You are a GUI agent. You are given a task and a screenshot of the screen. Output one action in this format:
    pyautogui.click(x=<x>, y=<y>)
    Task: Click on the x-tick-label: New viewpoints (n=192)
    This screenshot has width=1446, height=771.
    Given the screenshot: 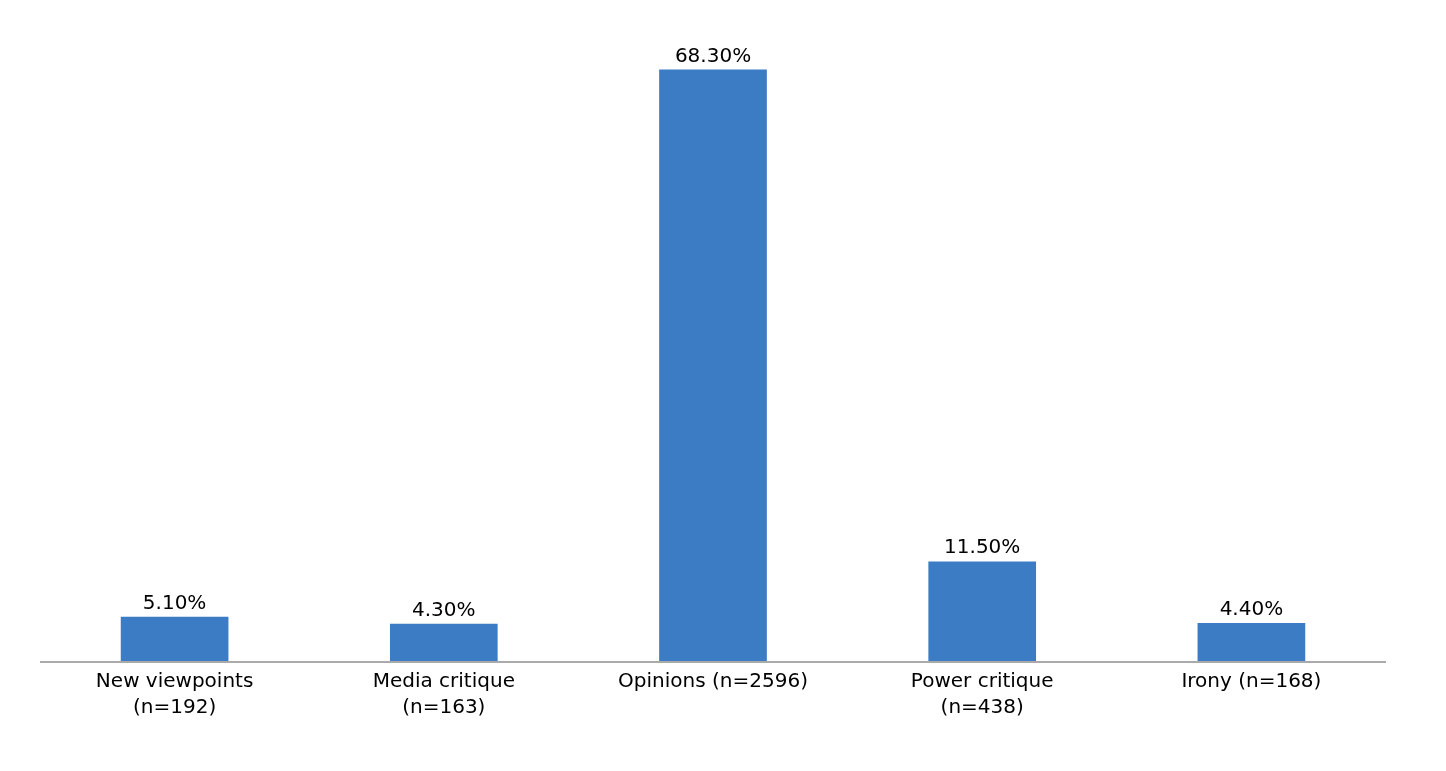 What is the action you would take?
    pyautogui.click(x=174, y=693)
    